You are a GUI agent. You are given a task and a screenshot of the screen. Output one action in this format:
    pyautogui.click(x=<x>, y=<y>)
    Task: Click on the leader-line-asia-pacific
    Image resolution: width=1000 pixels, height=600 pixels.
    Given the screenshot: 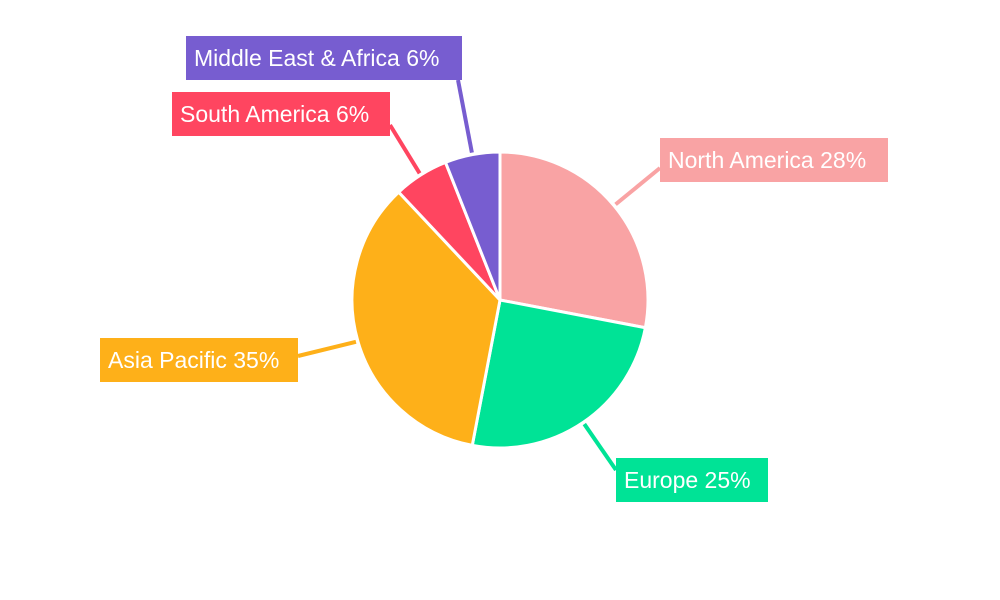 What is the action you would take?
    pyautogui.click(x=327, y=348)
    